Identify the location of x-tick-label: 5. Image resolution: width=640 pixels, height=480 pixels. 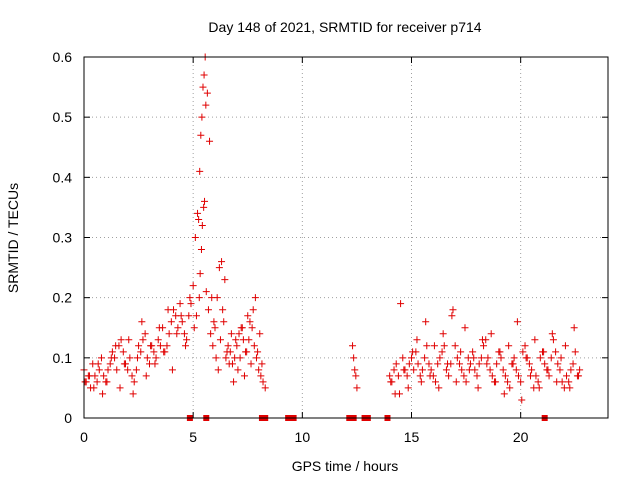
(193, 437).